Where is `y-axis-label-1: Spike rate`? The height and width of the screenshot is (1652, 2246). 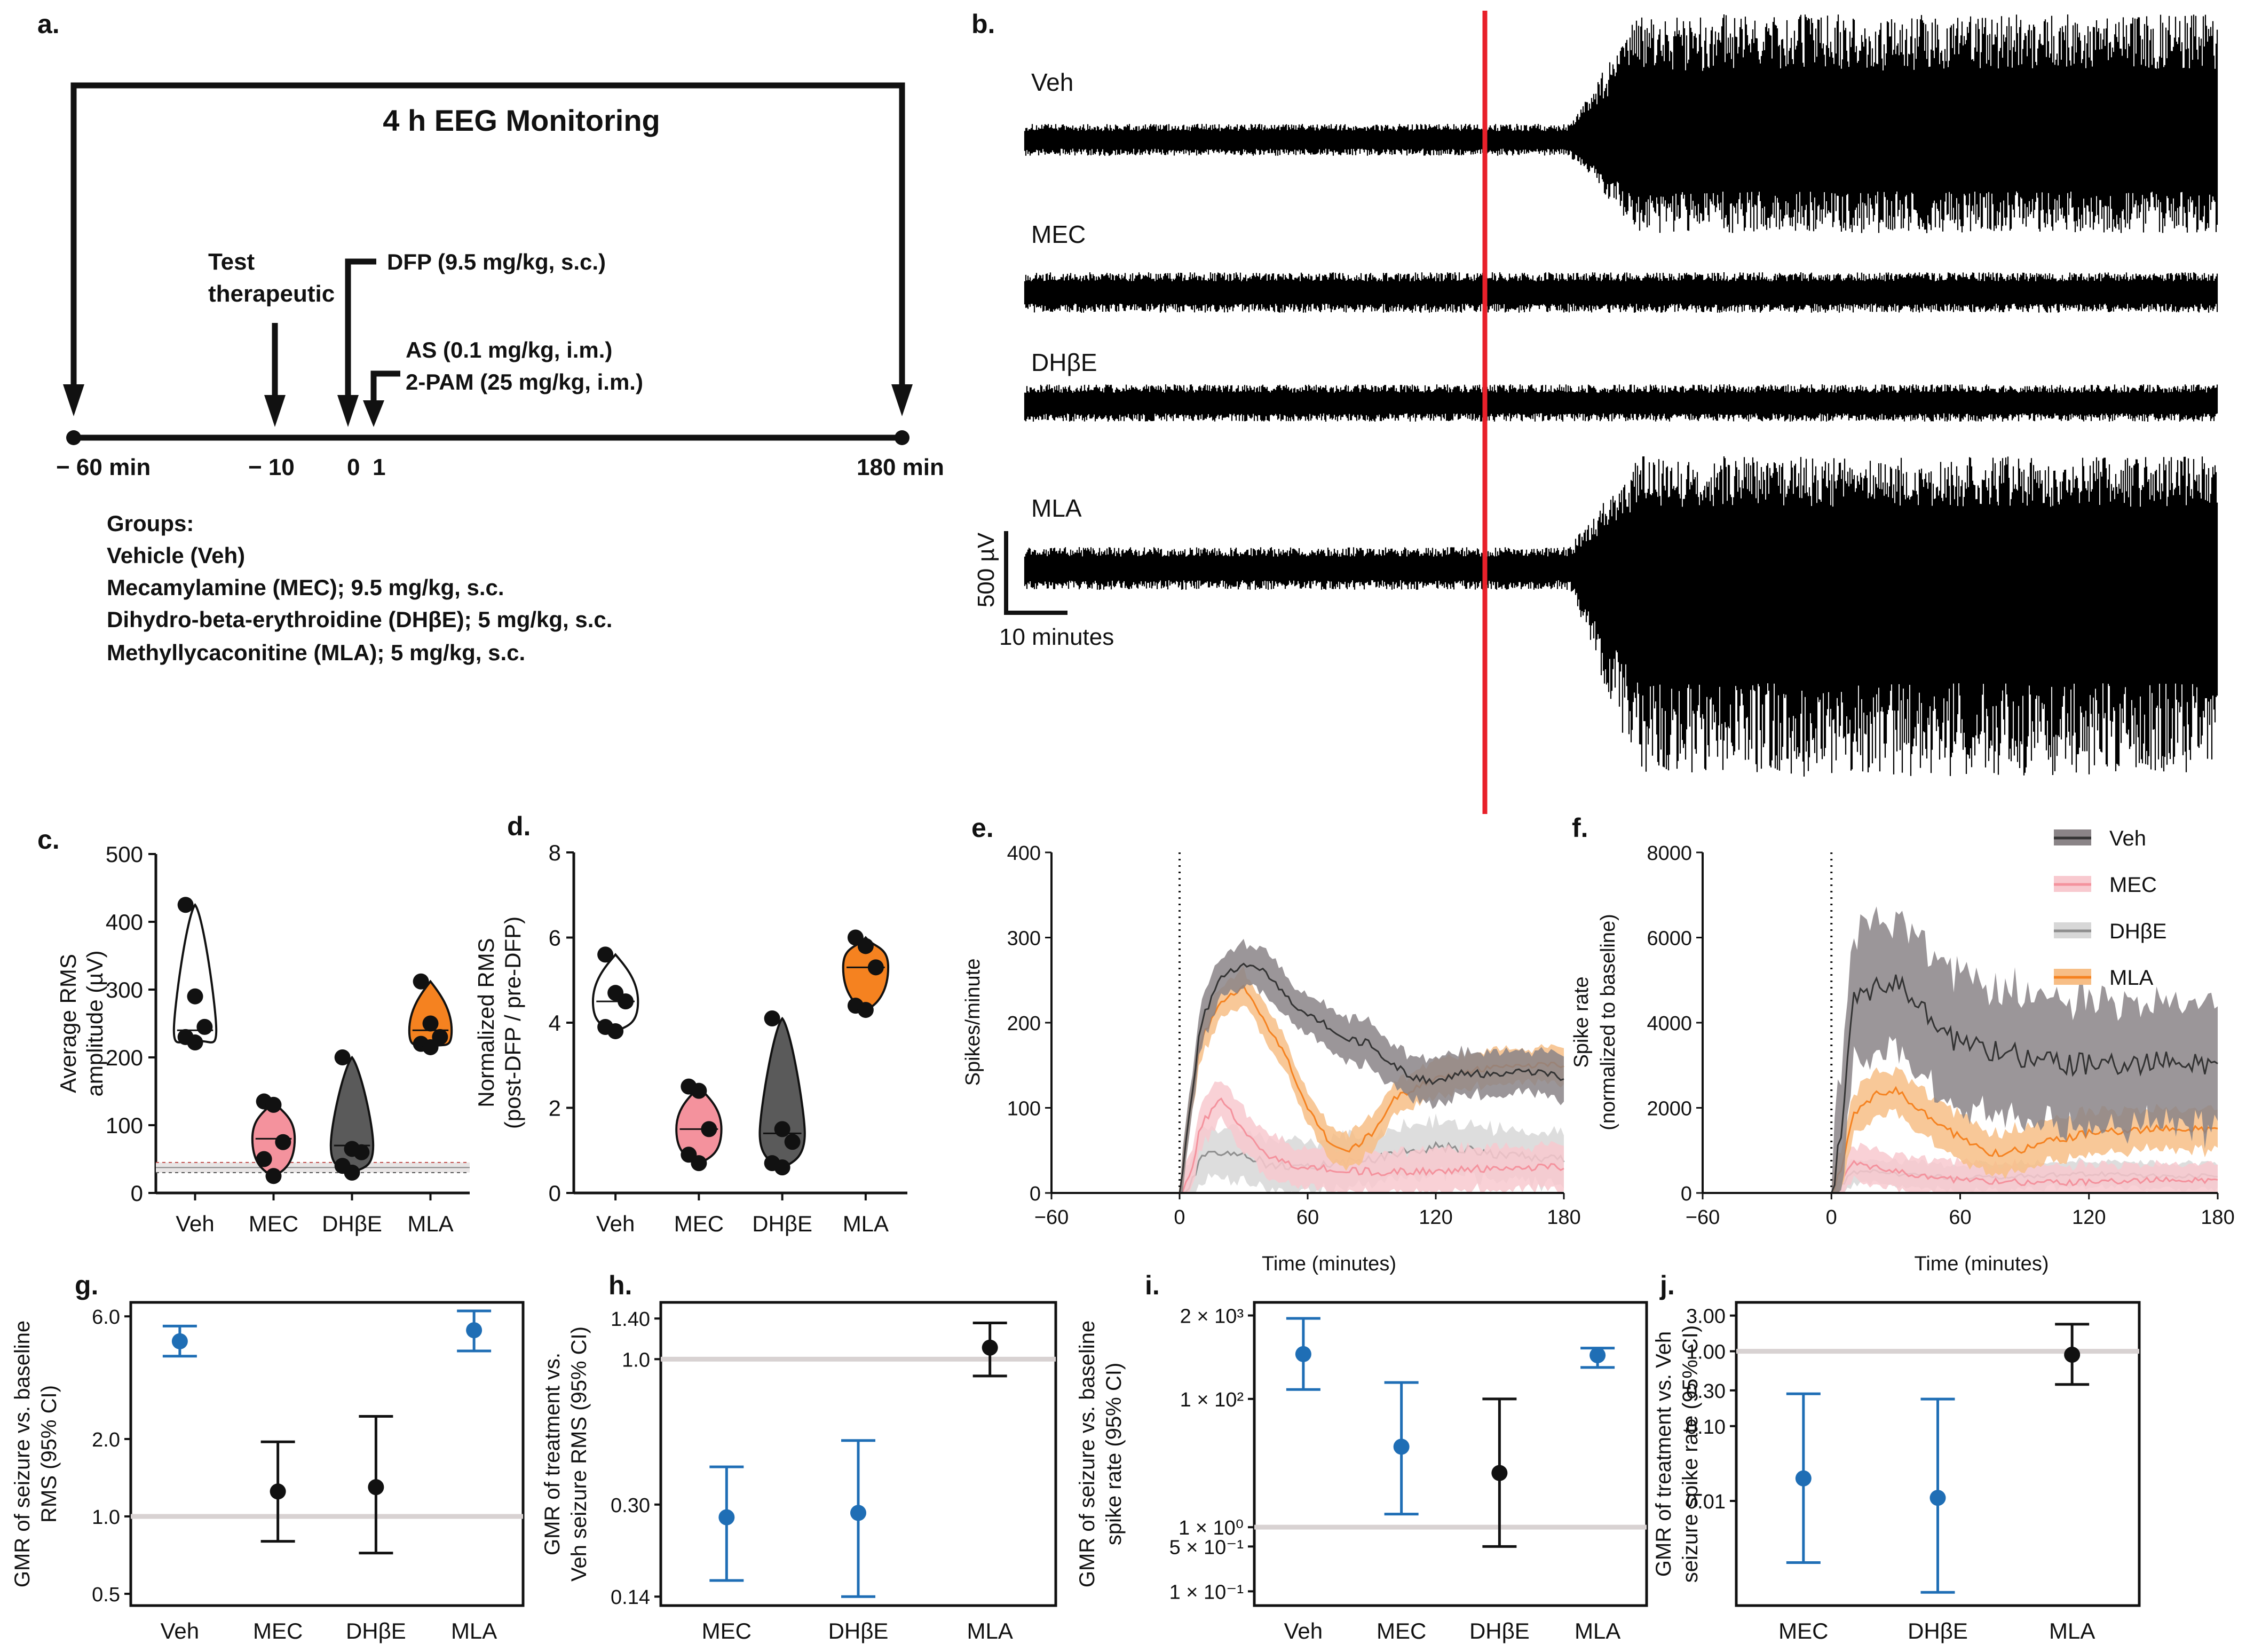 y-axis-label-1: Spike rate is located at coordinates (1581, 1022).